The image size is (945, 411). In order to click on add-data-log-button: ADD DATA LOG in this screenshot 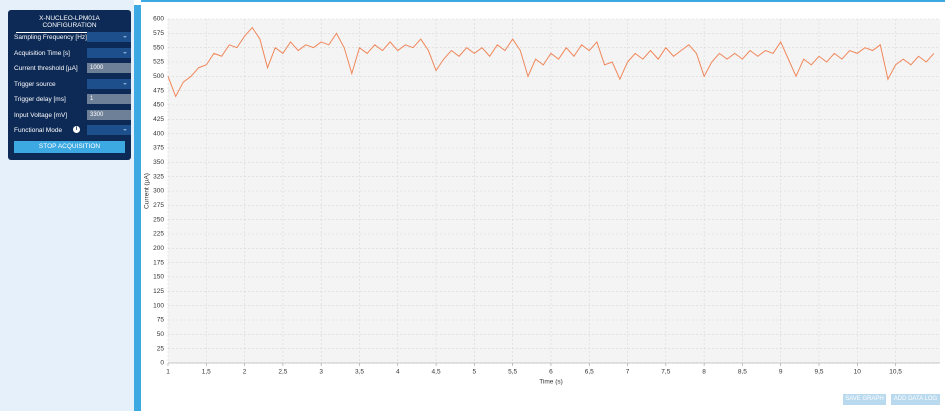, I will do `click(915, 399)`.